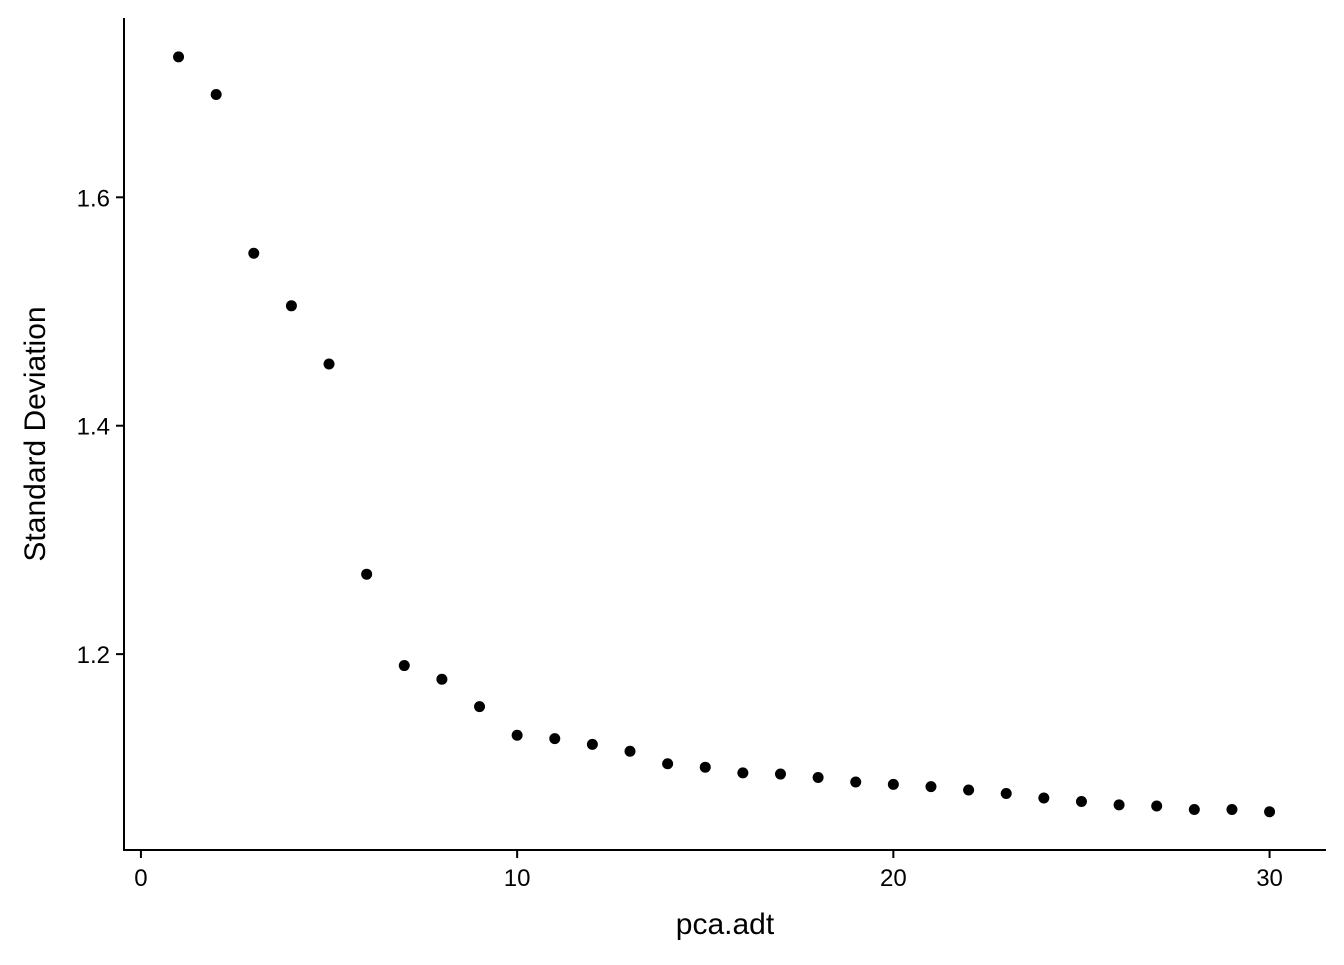 The height and width of the screenshot is (965, 1344). Describe the element at coordinates (725, 924) in the screenshot. I see `x-axis-label: pca.adt` at that location.